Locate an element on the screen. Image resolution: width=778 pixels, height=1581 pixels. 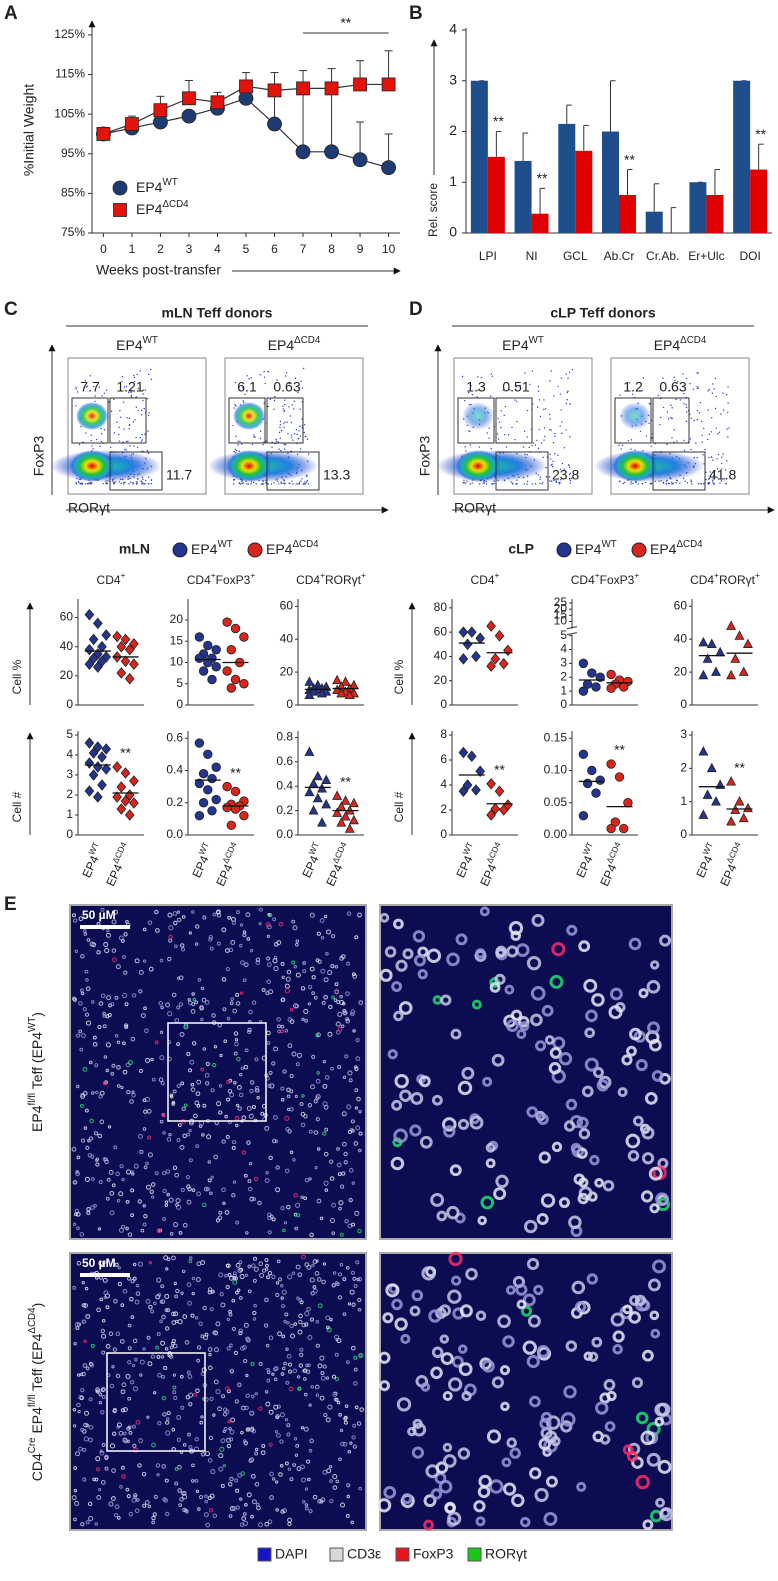
text-part: EP4 is located at coordinates (201, 866).